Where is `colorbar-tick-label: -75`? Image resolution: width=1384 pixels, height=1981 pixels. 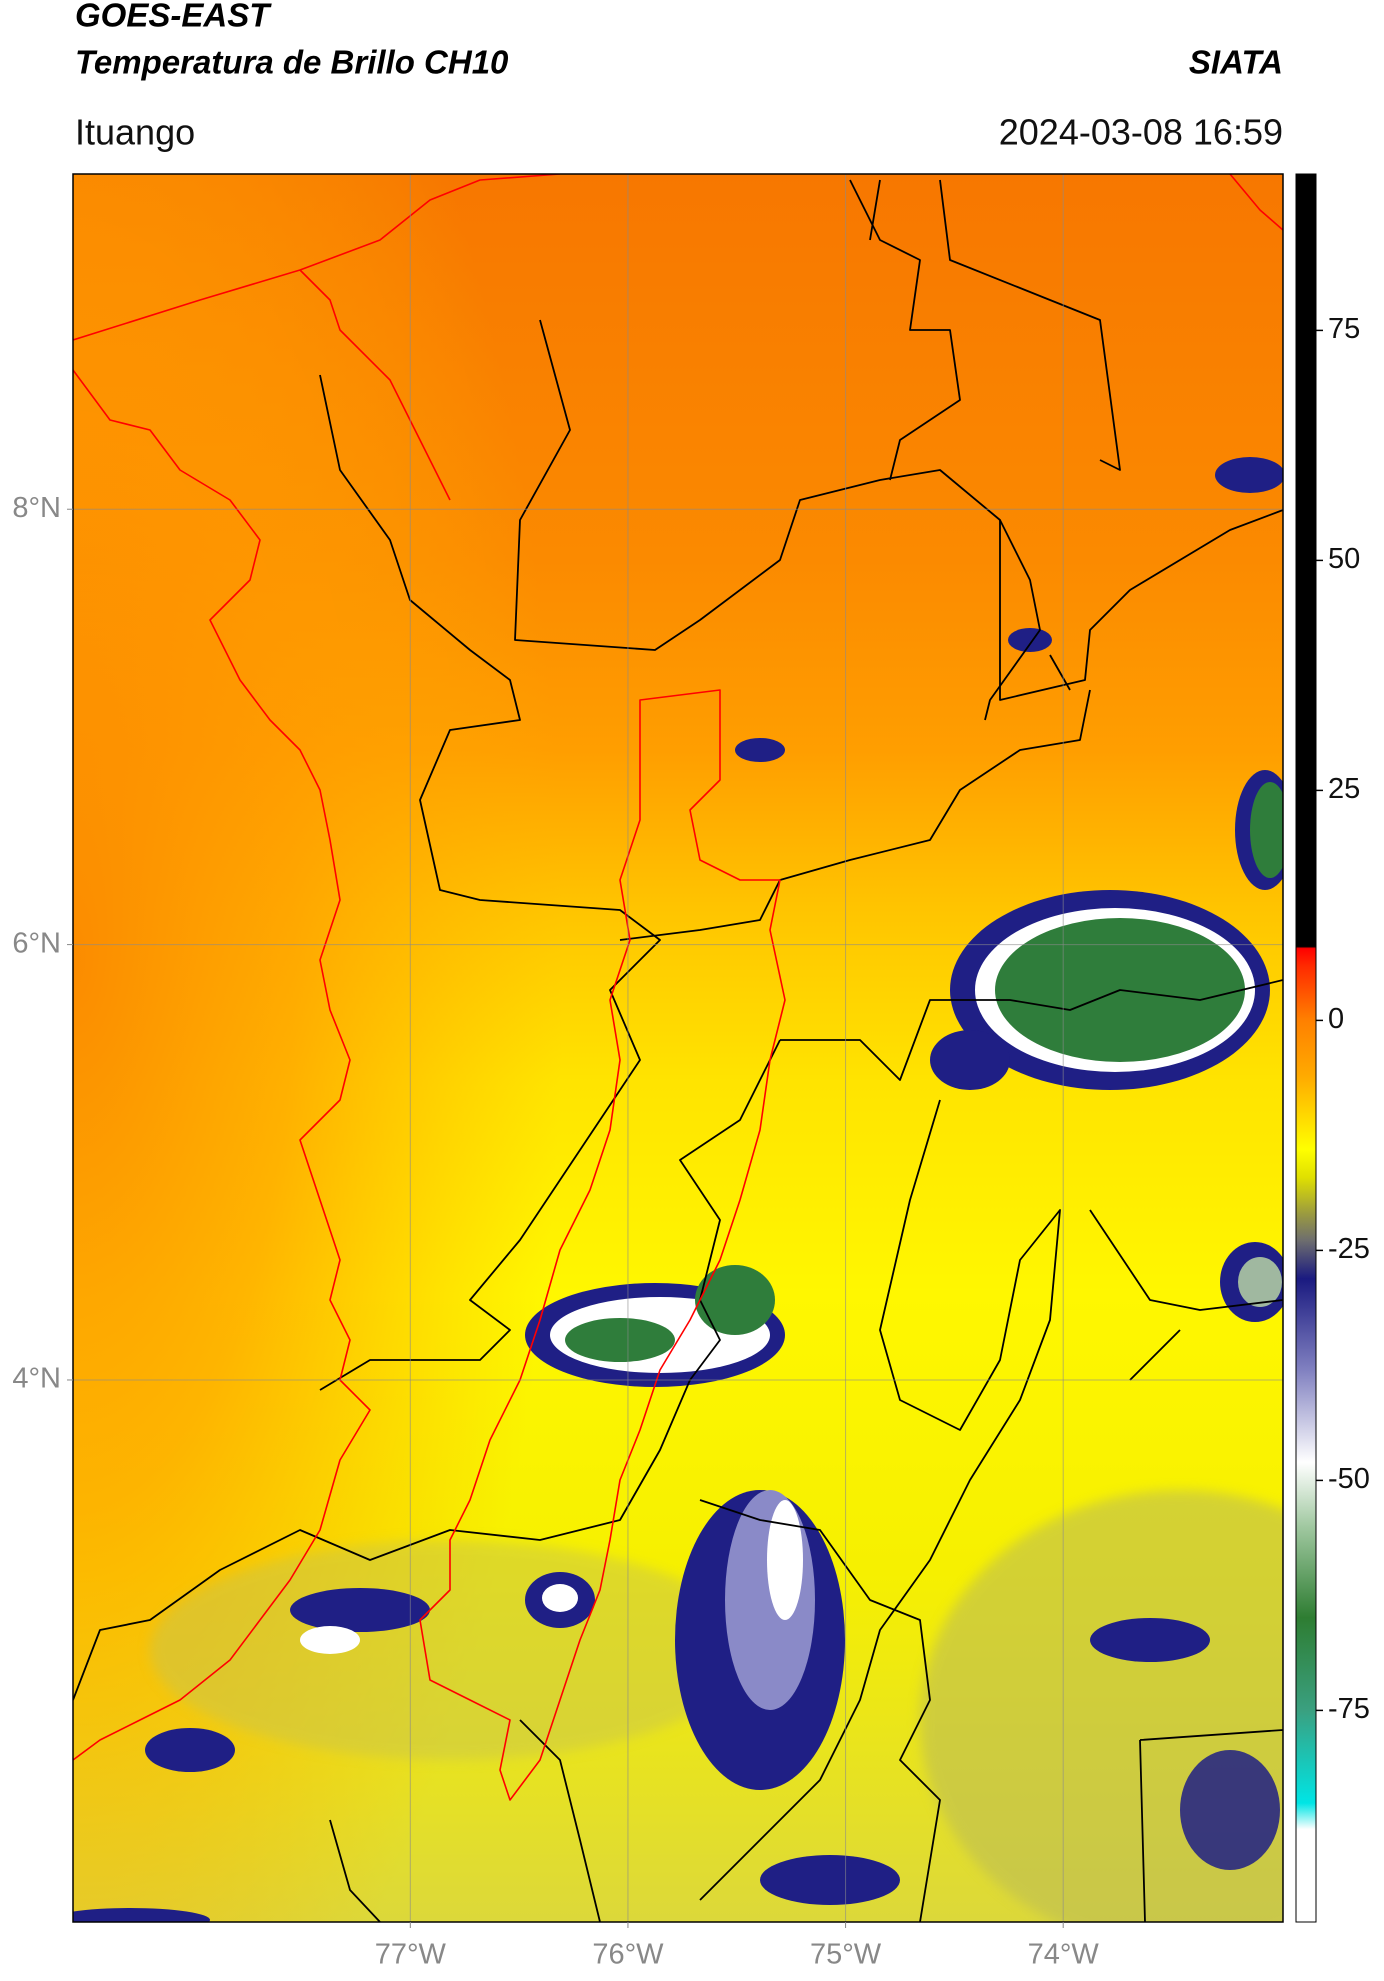 colorbar-tick-label: -75 is located at coordinates (1349, 1709).